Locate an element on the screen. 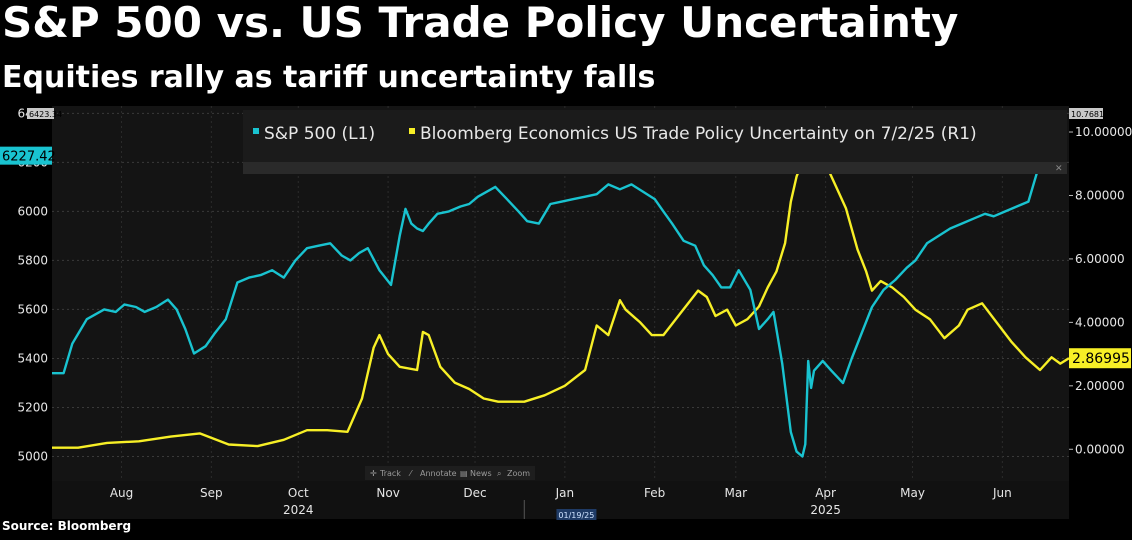  right-axis-top-label-box is located at coordinates (1086, 113).